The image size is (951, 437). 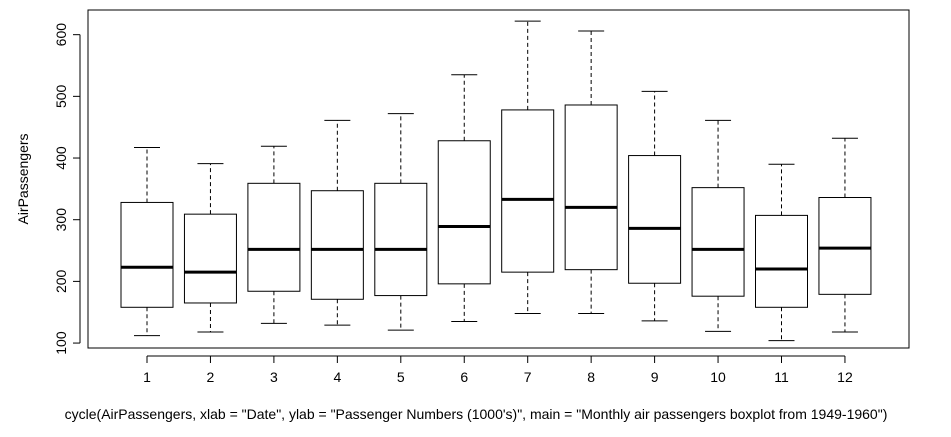 What do you see at coordinates (61, 220) in the screenshot?
I see `y-tick-label: 300` at bounding box center [61, 220].